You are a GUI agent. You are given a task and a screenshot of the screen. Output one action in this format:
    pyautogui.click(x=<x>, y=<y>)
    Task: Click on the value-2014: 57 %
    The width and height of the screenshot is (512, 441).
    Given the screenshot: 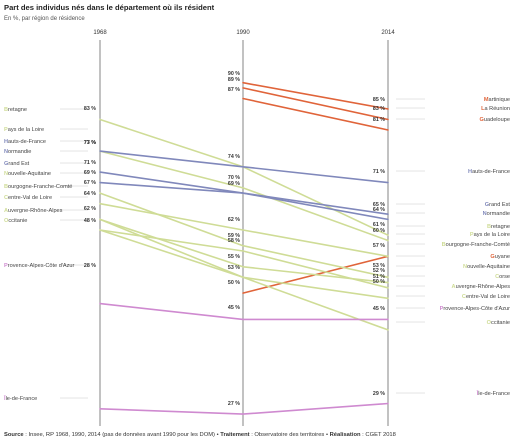 What is the action you would take?
    pyautogui.click(x=379, y=246)
    